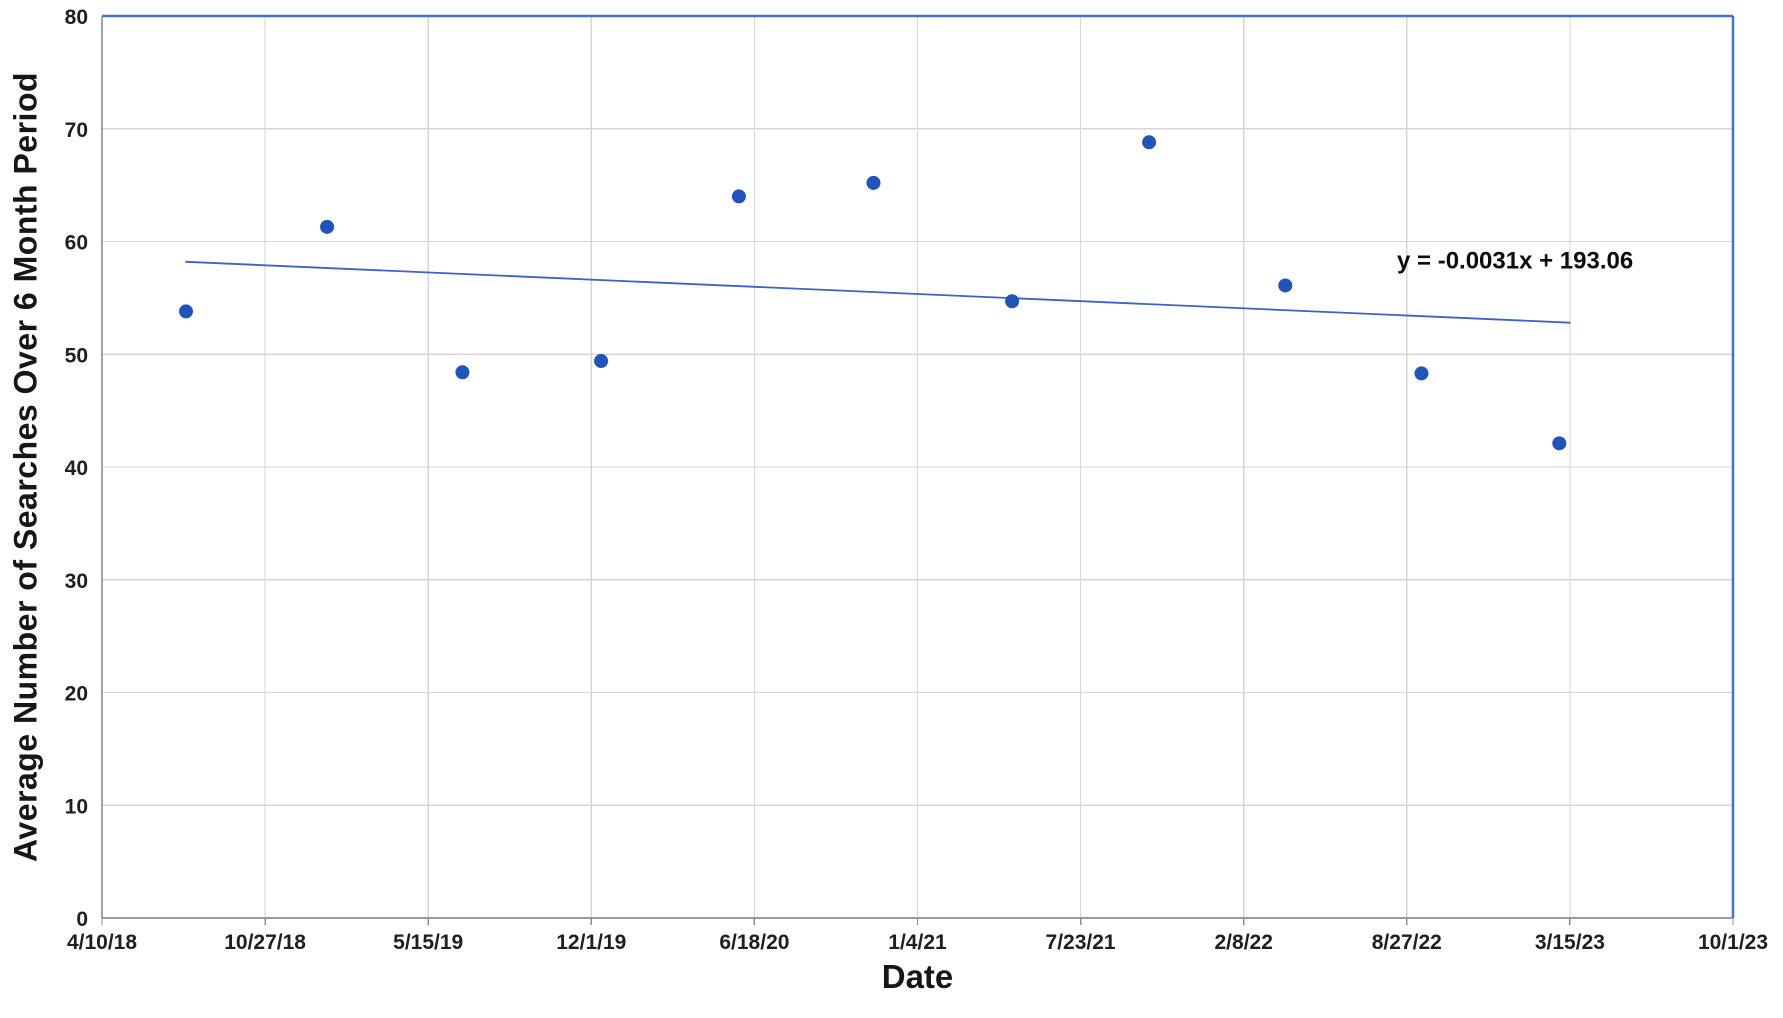  I want to click on x-tick-label: 10/27/18, so click(265, 942).